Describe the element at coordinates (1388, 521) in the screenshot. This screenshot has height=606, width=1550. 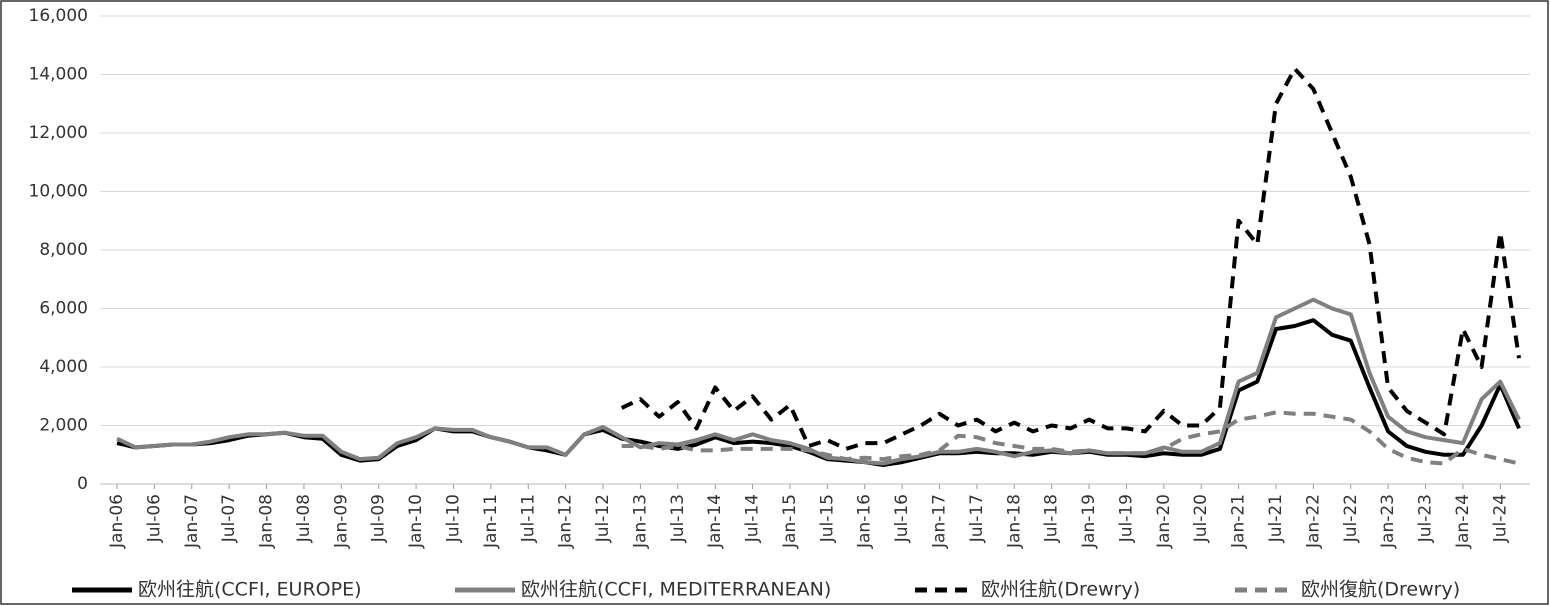
I see `x-tick-label: Jan-23` at that location.